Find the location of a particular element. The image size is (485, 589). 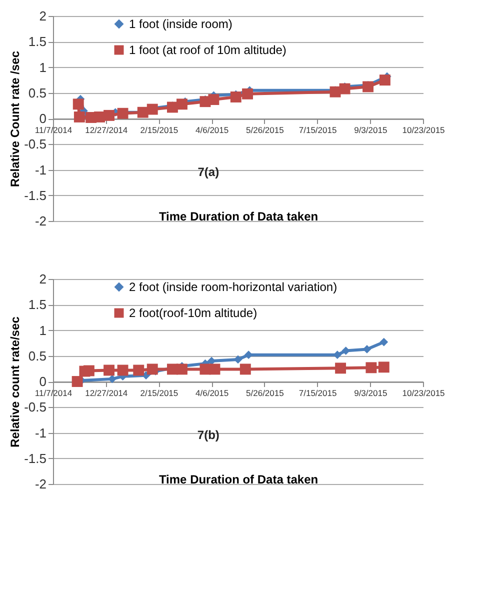

annotation: 7(b) is located at coordinates (208, 435).